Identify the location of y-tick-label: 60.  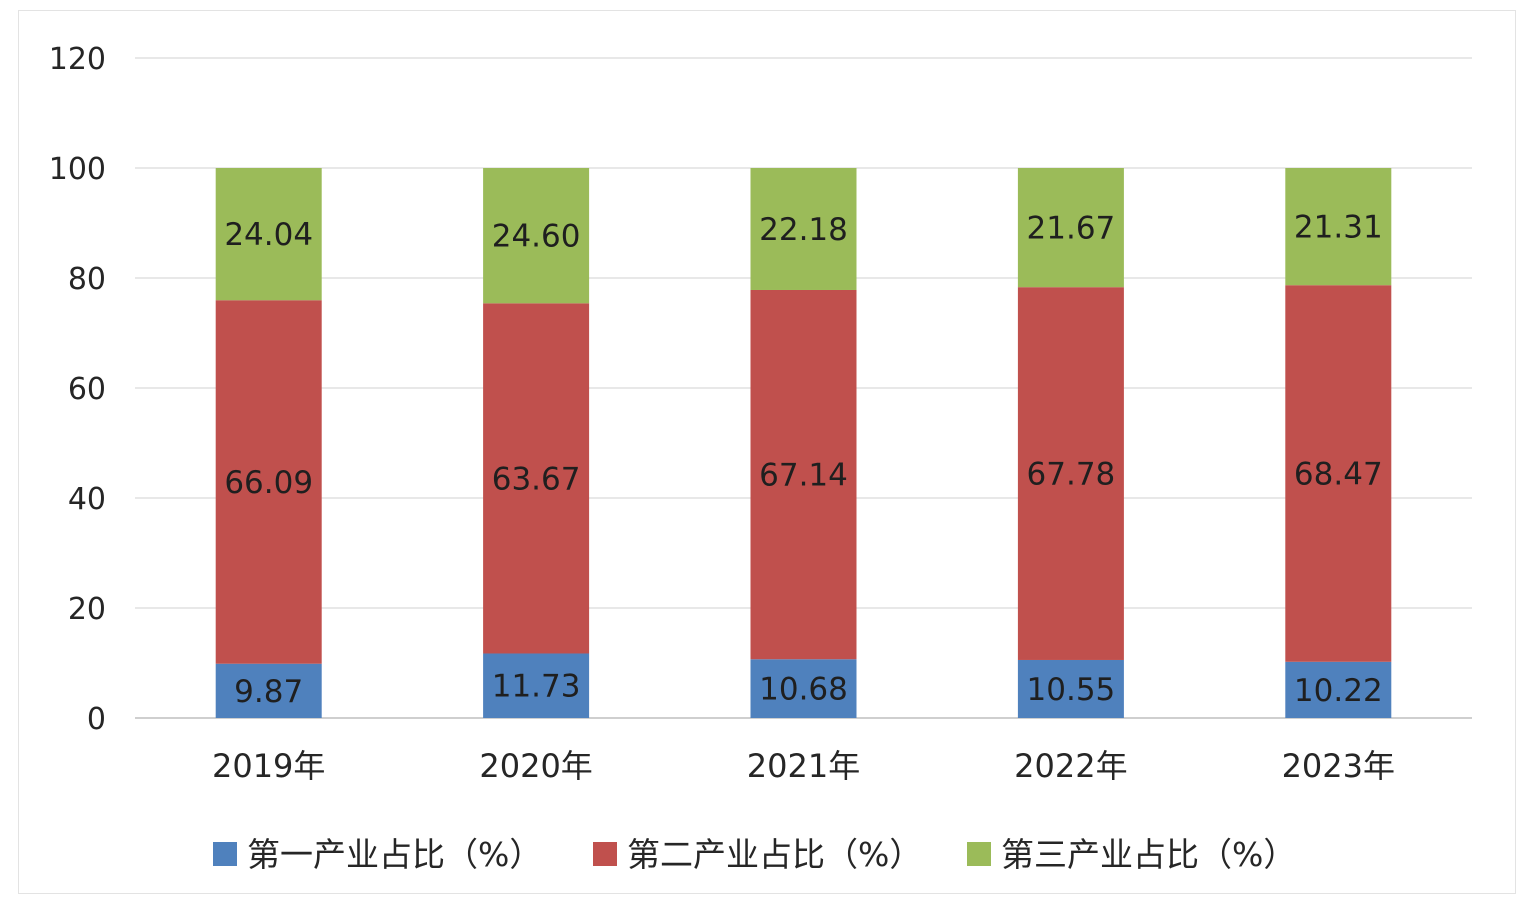
(87, 389).